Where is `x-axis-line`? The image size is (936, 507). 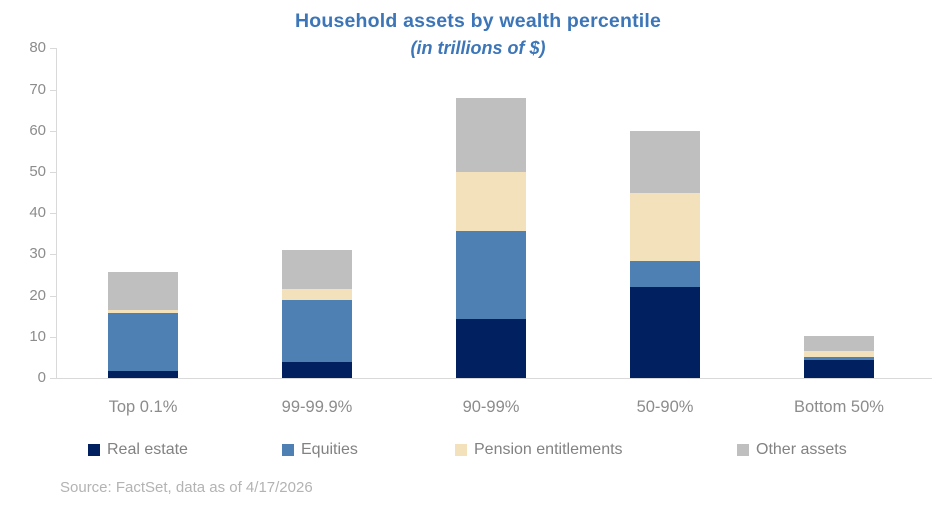 x-axis-line is located at coordinates (494, 378).